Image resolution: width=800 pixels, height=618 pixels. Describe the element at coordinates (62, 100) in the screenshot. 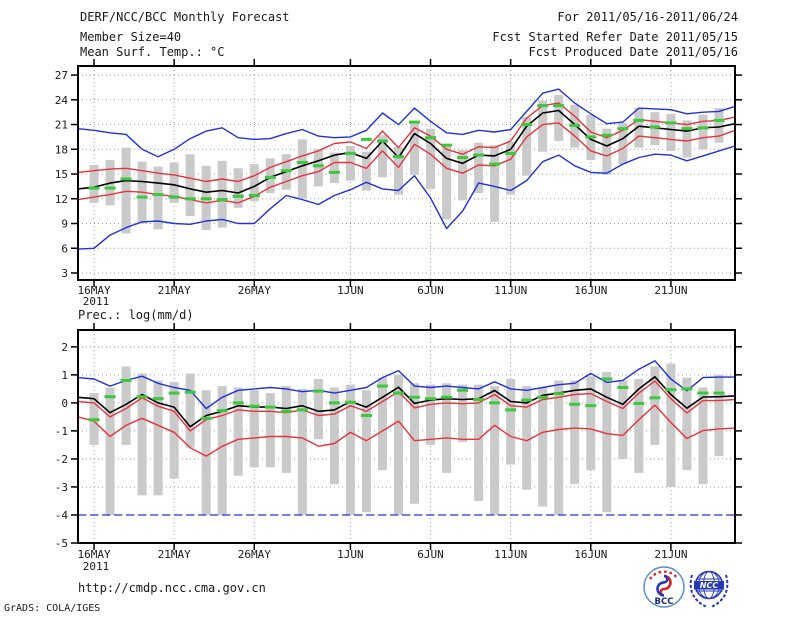

I see `y-tick-label: 24` at that location.